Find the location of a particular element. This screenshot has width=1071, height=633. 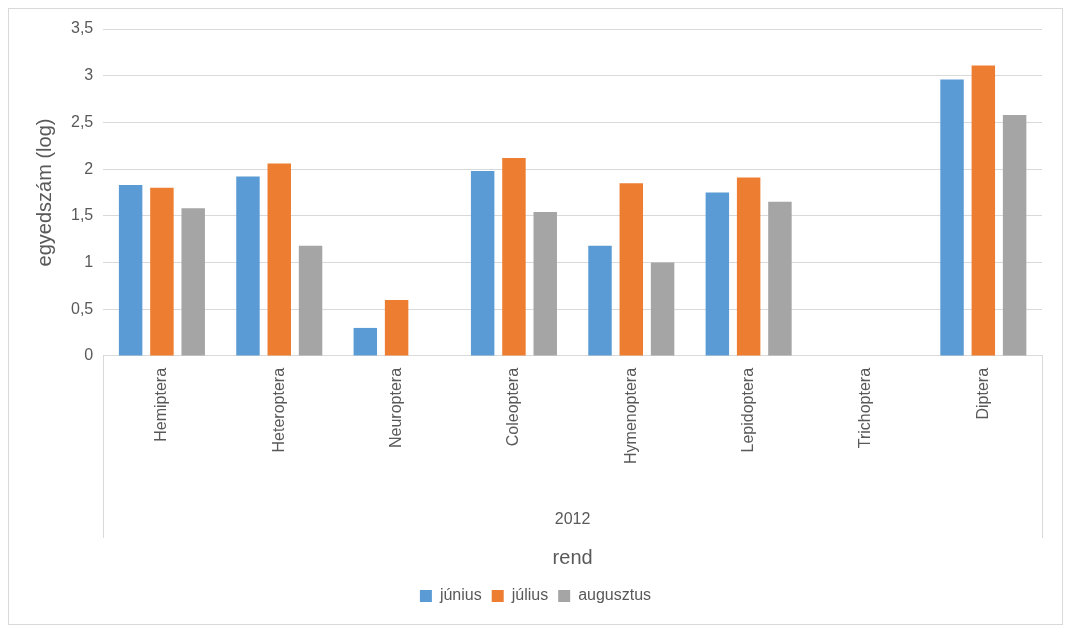

x-tick-label: Hymenoptera is located at coordinates (630, 415).